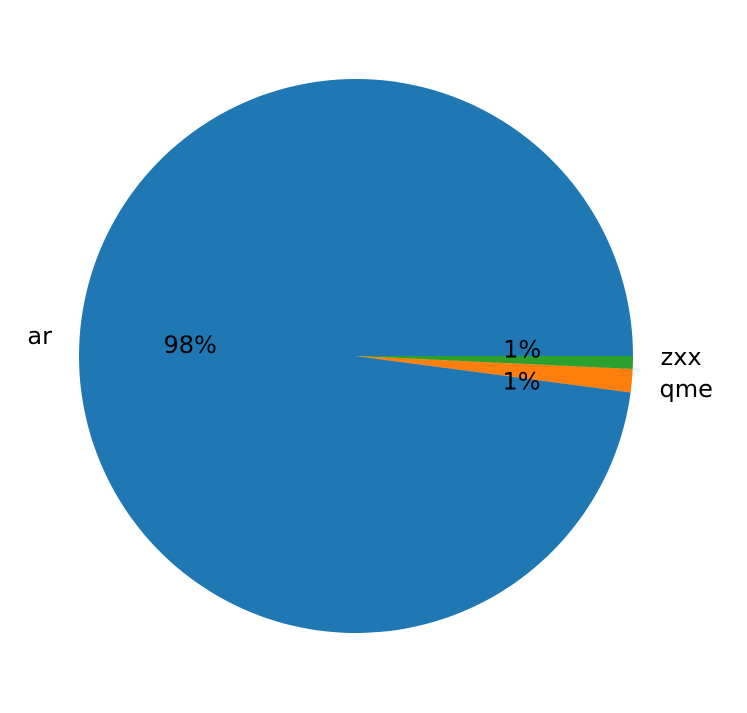 The width and height of the screenshot is (747, 713). What do you see at coordinates (681, 357) in the screenshot?
I see `slice-label-zxx: zxx` at bounding box center [681, 357].